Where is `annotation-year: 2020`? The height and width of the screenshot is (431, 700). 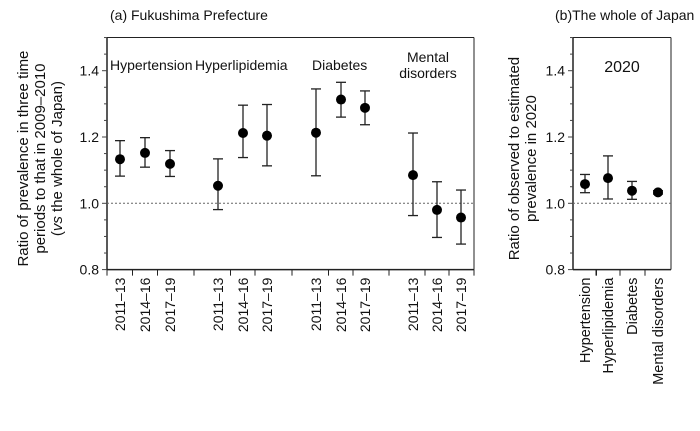 annotation-year: 2020 is located at coordinates (622, 67).